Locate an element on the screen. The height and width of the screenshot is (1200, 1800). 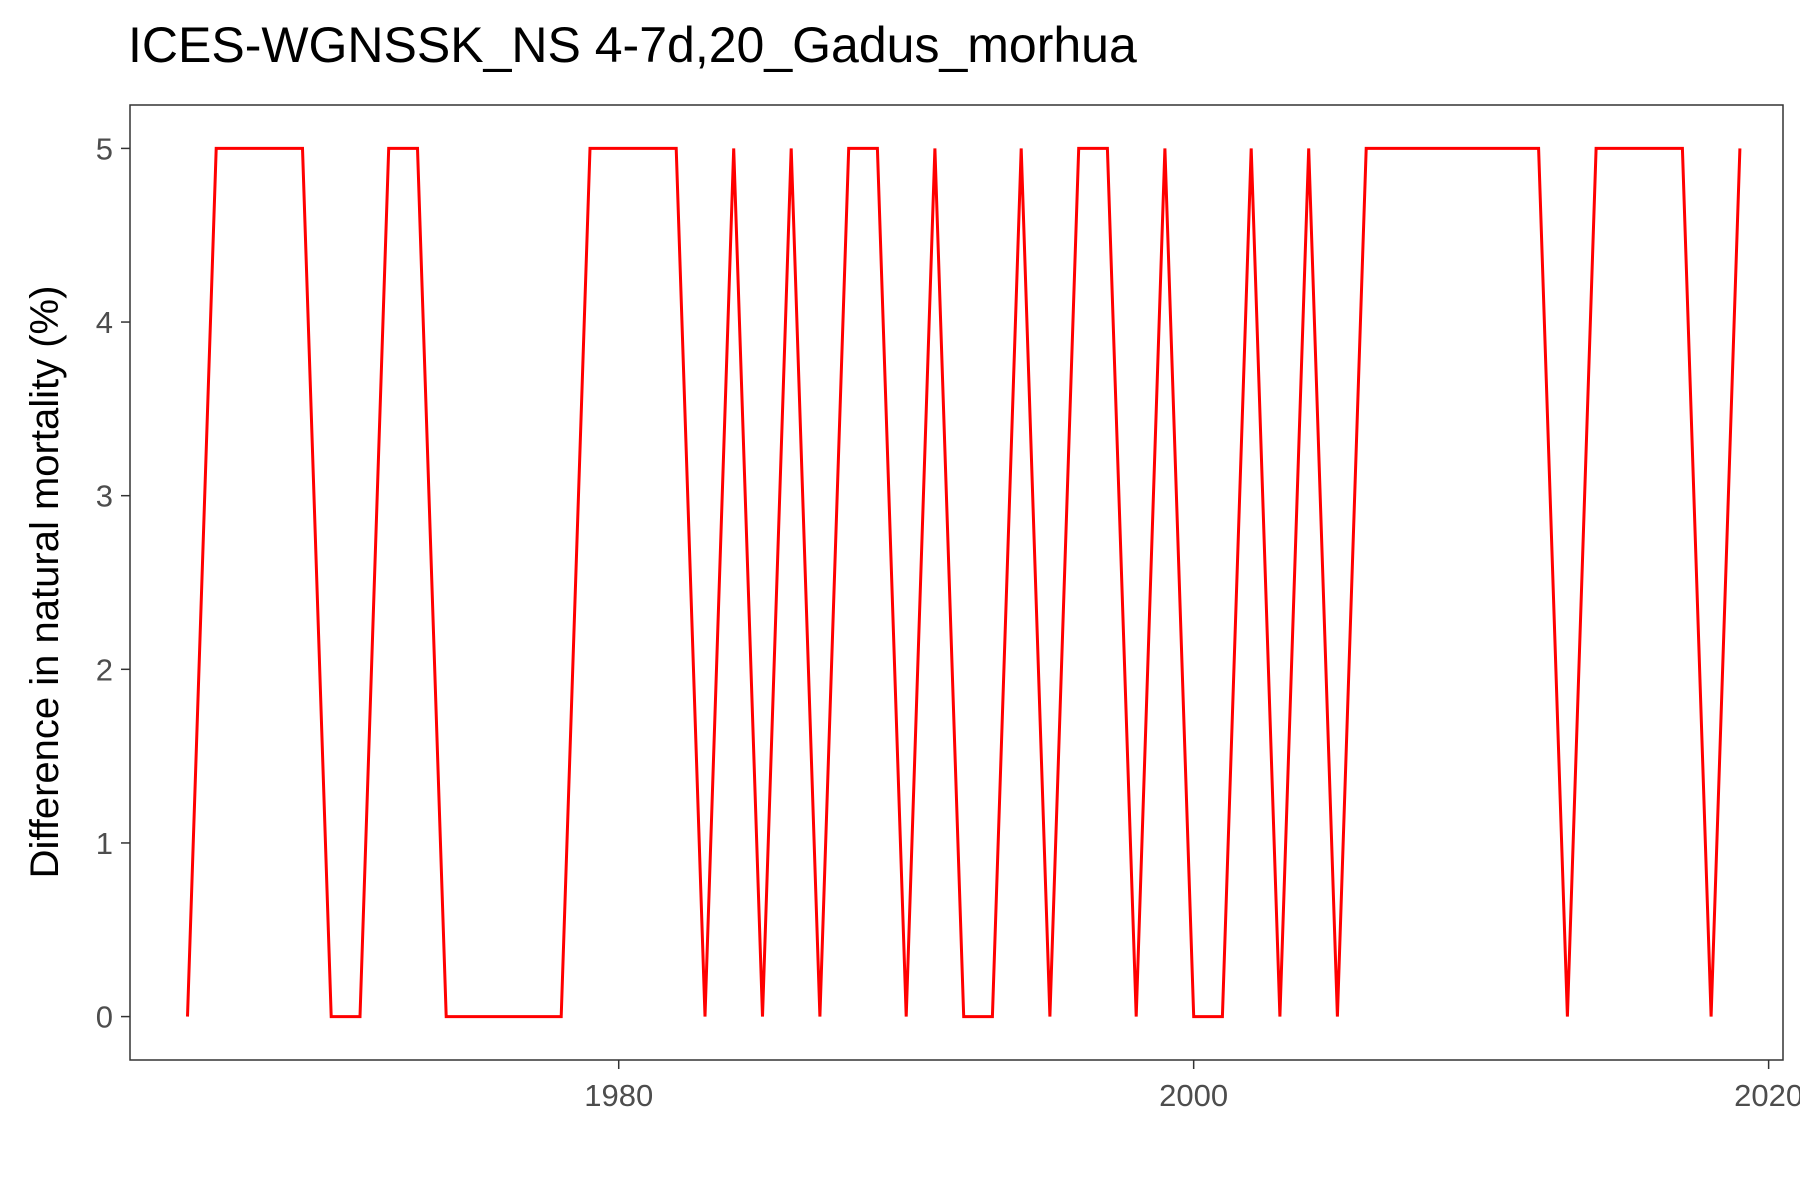
x-tick-label: 2020 is located at coordinates (1767, 1095).